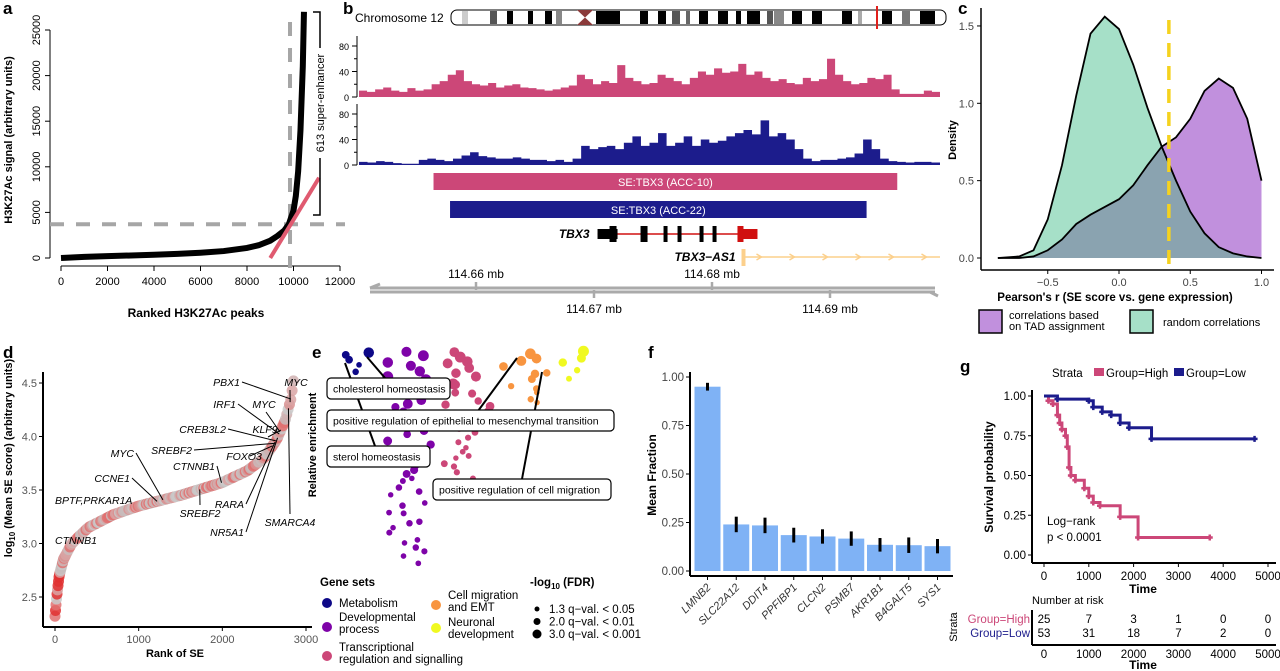  Describe the element at coordinates (522, 489) in the screenshot. I see `e-annotation-box` at that location.